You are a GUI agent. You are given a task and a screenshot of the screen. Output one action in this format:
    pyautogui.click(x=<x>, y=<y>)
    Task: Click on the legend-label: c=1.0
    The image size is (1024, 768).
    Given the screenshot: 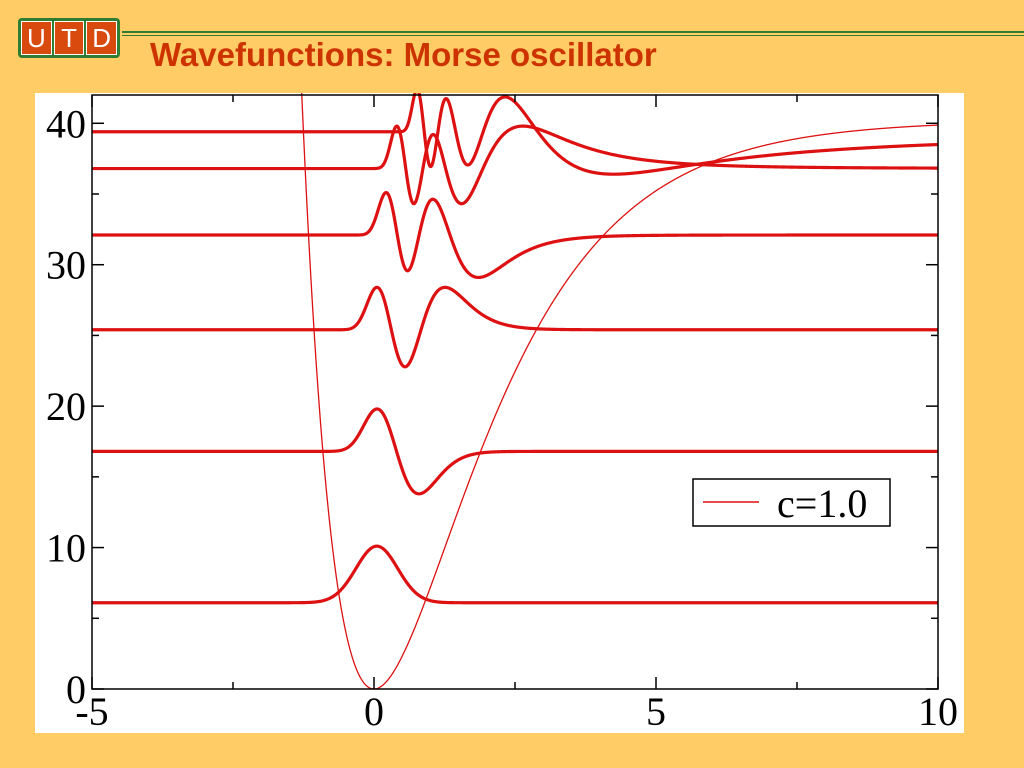 What is the action you would take?
    pyautogui.click(x=822, y=503)
    